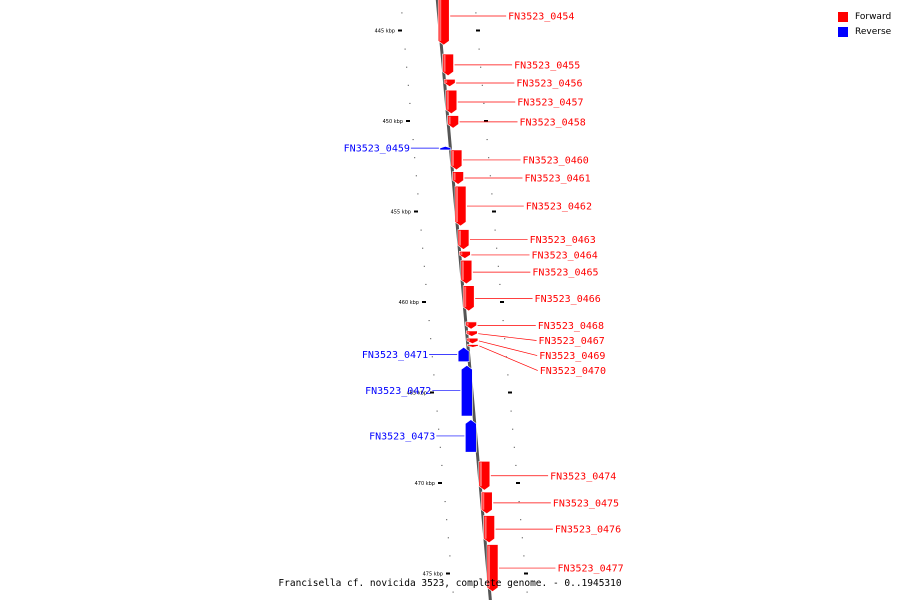 The image size is (900, 600). I want to click on gene-features, so click(468, 296).